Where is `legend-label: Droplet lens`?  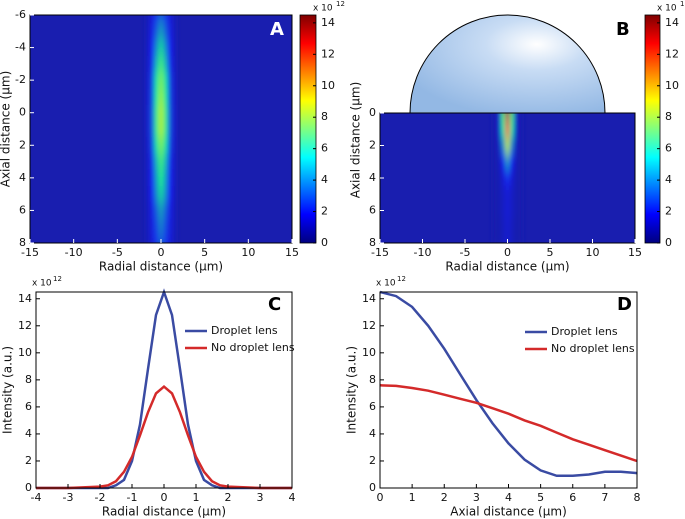 legend-label: Droplet lens is located at coordinates (584, 331).